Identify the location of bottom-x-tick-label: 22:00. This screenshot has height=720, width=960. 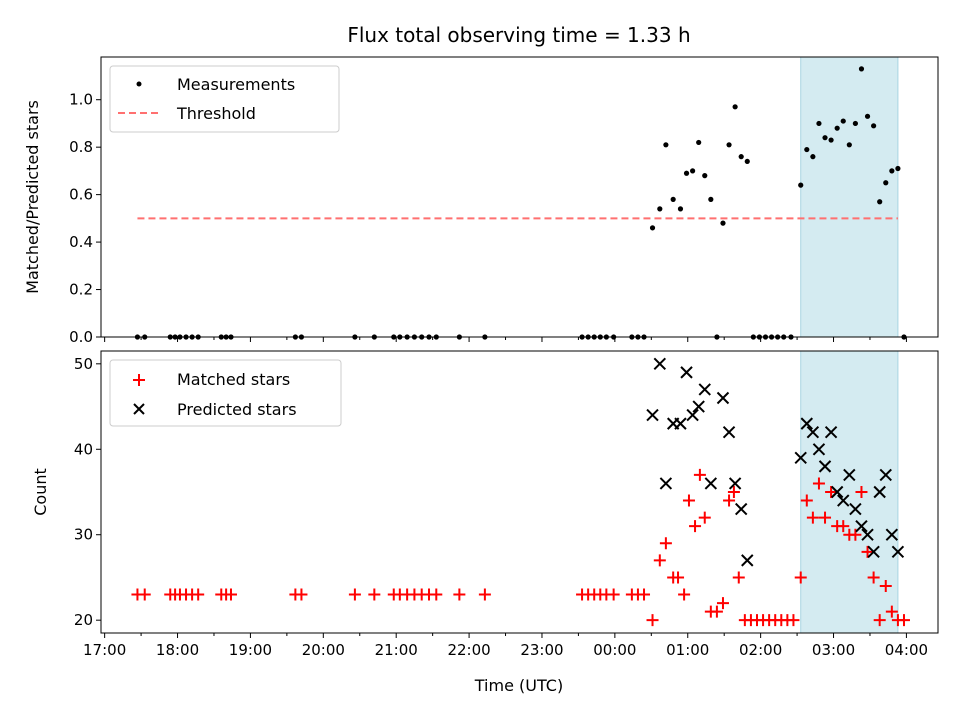
(468, 650).